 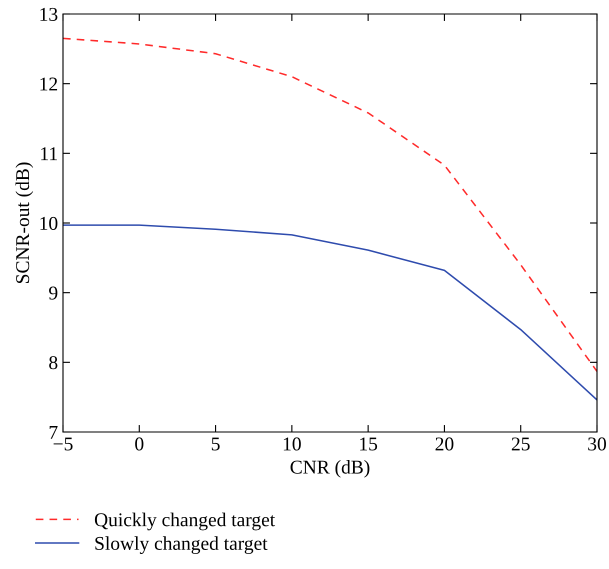 I want to click on y-tick-label: 8, so click(x=53, y=363).